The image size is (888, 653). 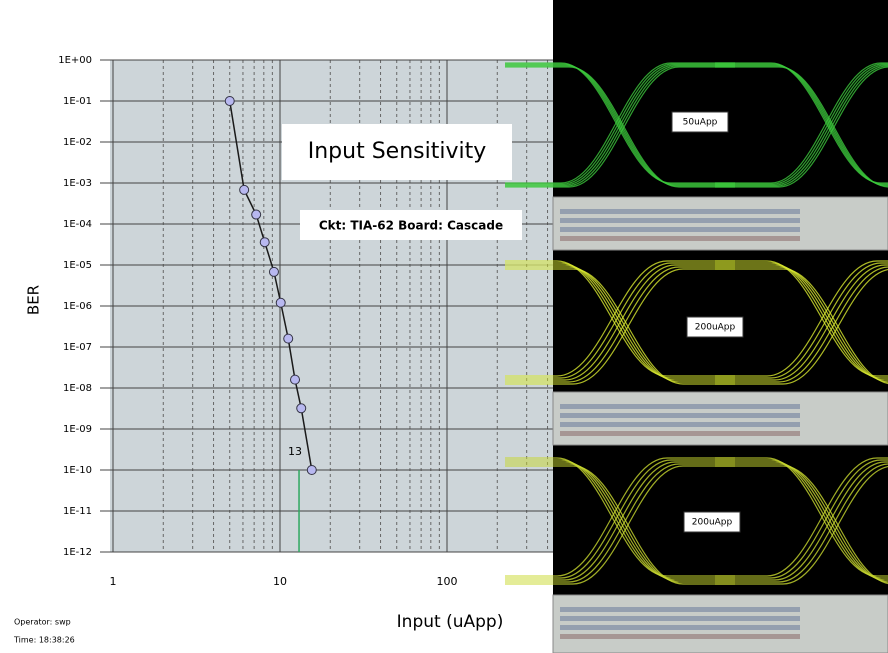 I want to click on x-tick-label: 1, so click(x=113, y=581).